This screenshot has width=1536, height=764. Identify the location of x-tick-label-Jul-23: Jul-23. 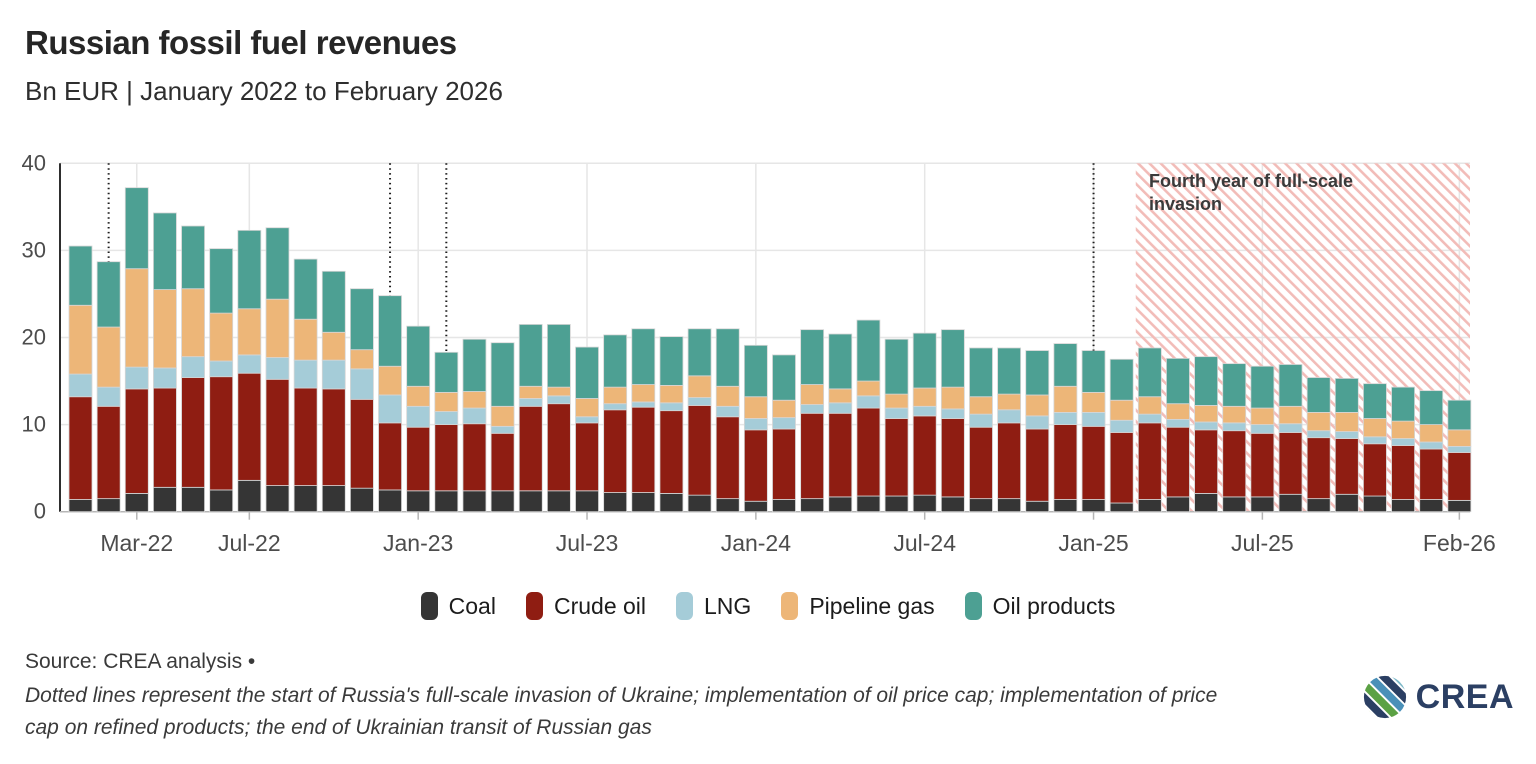
(587, 543).